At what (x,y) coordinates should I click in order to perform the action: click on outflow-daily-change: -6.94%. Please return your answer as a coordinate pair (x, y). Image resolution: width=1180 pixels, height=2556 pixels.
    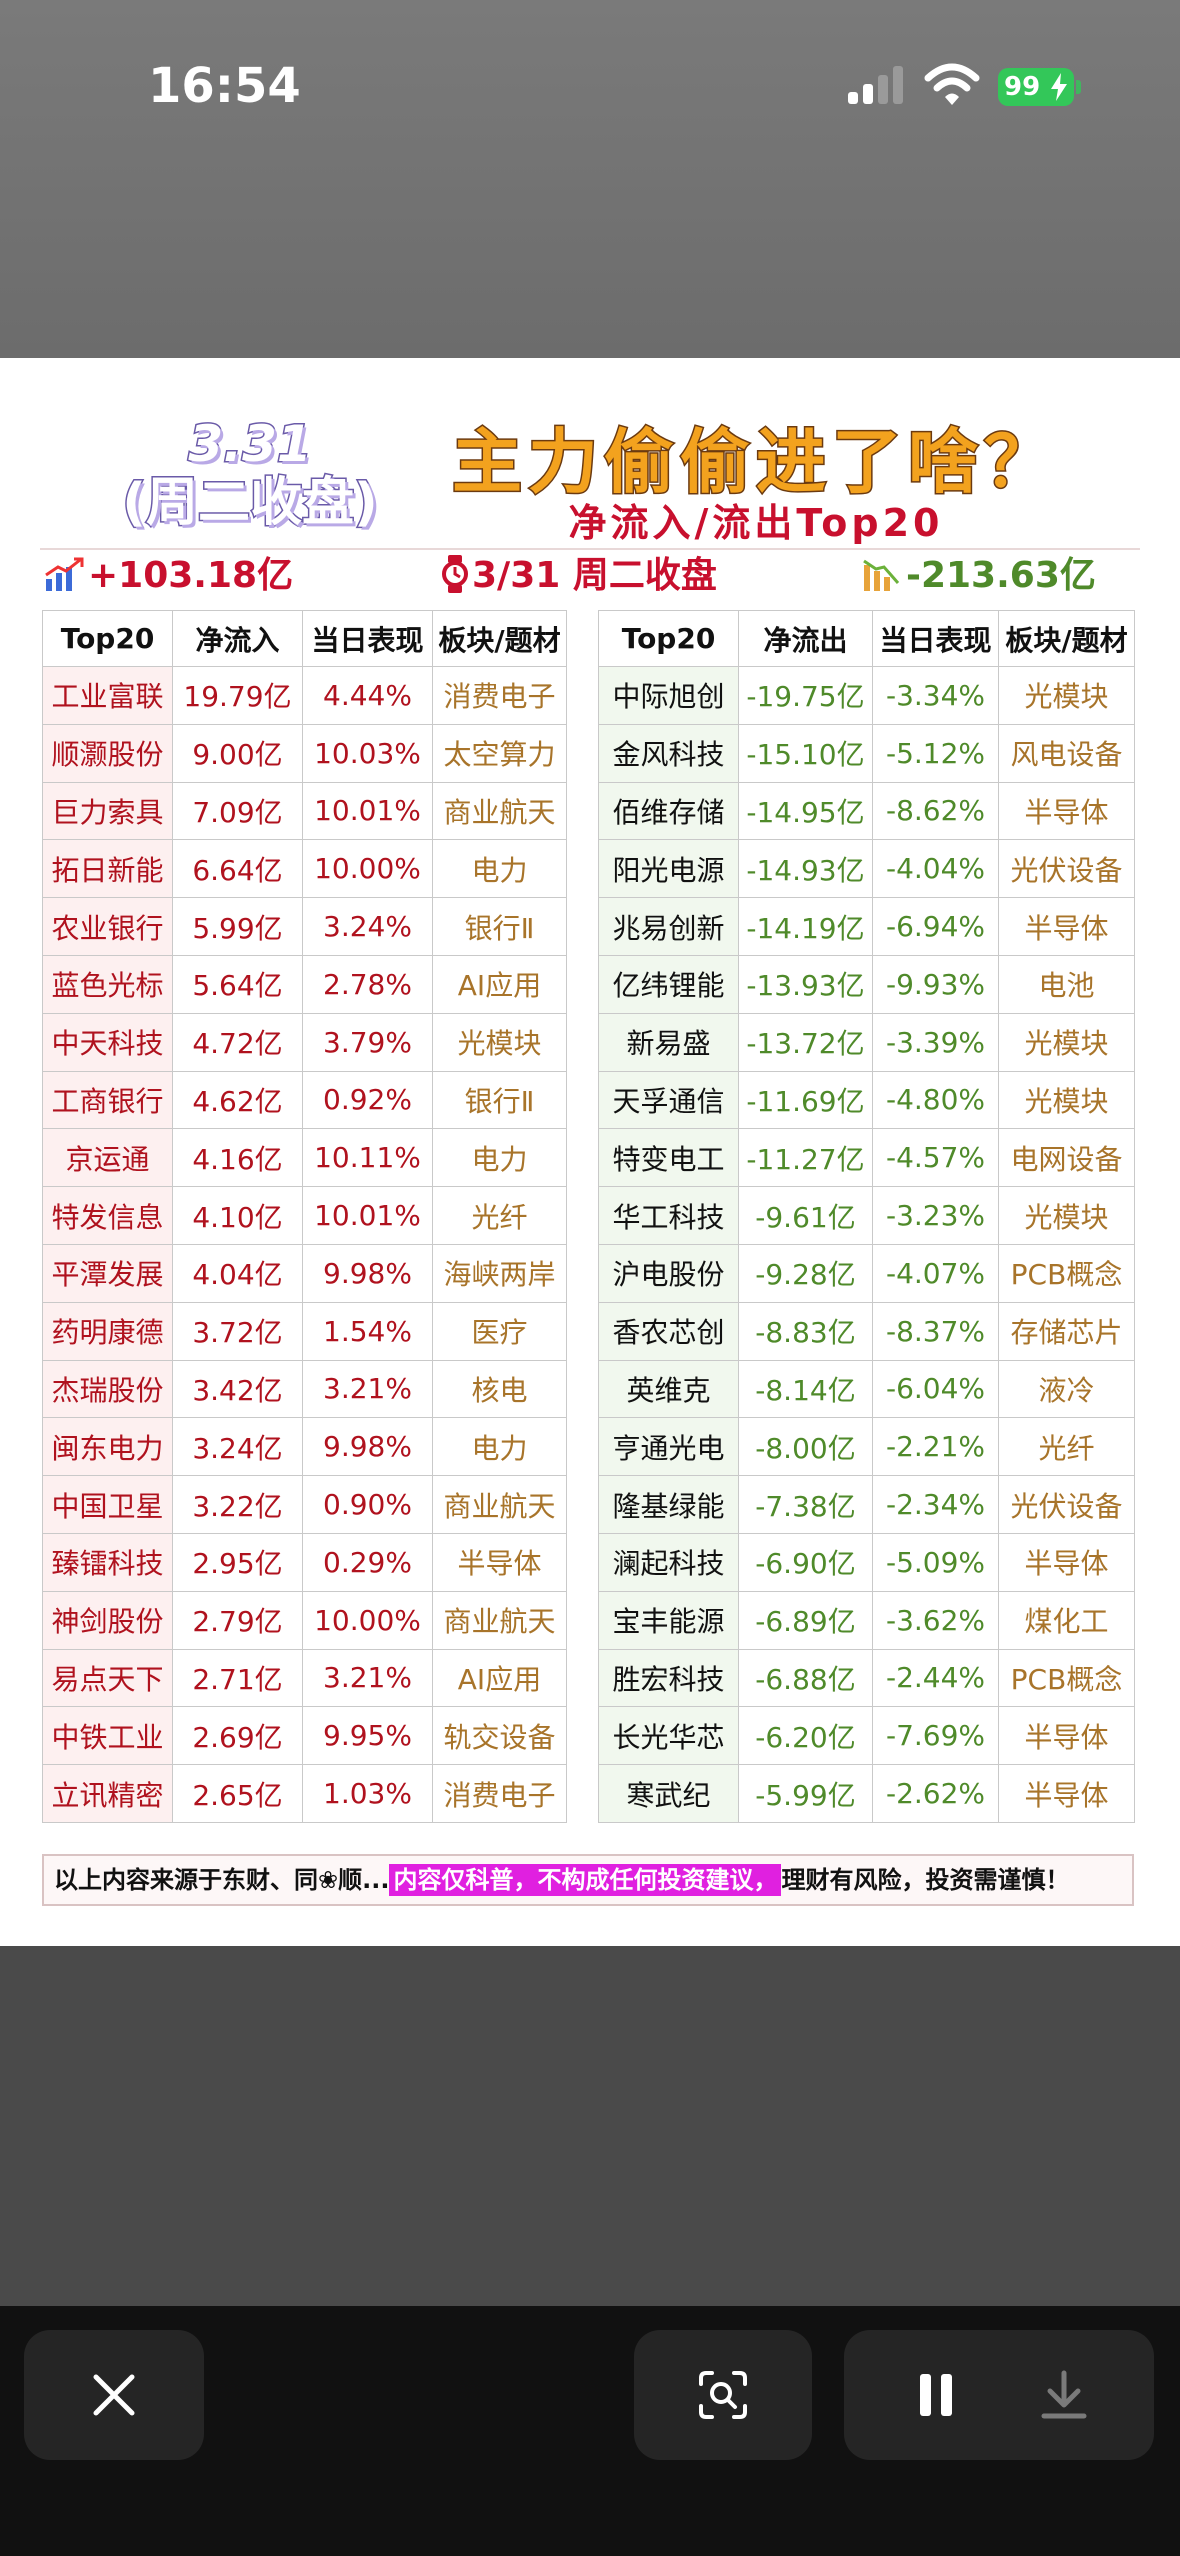
    Looking at the image, I should click on (935, 926).